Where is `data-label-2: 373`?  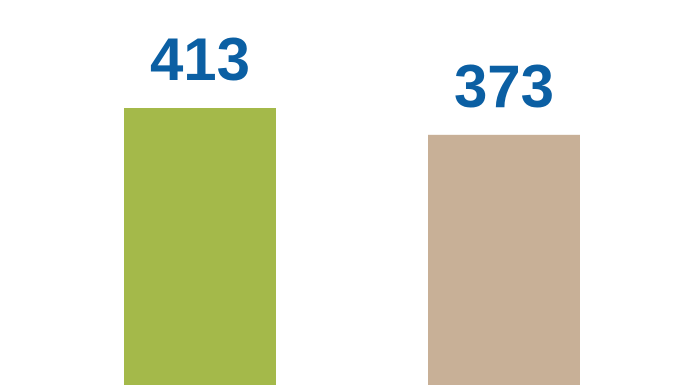 data-label-2: 373 is located at coordinates (504, 86).